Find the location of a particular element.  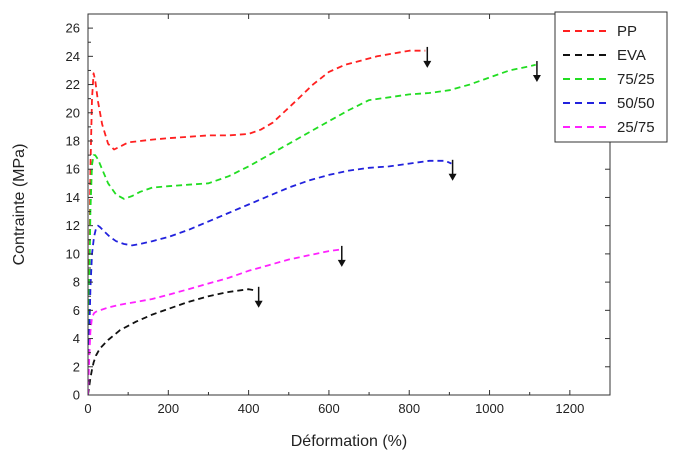

legend-label-pp: PP is located at coordinates (627, 31).